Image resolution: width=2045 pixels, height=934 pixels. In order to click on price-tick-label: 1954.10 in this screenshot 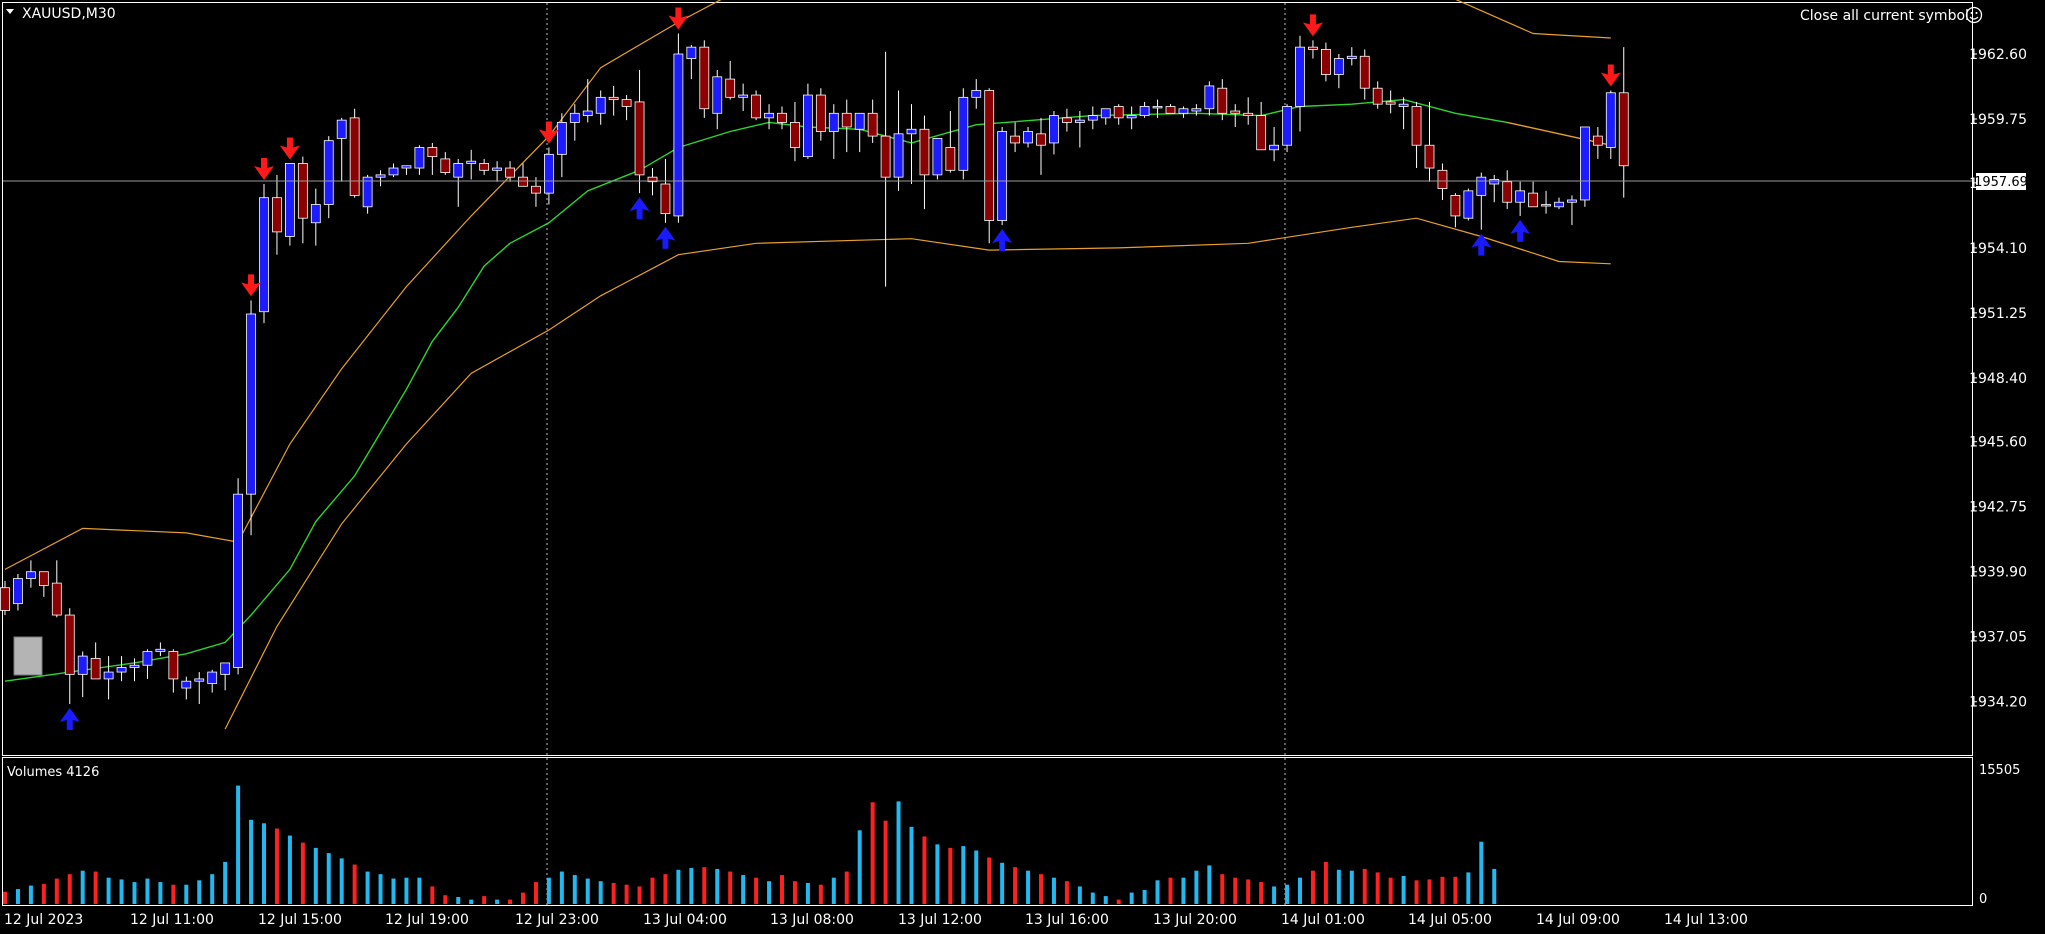, I will do `click(1998, 249)`.